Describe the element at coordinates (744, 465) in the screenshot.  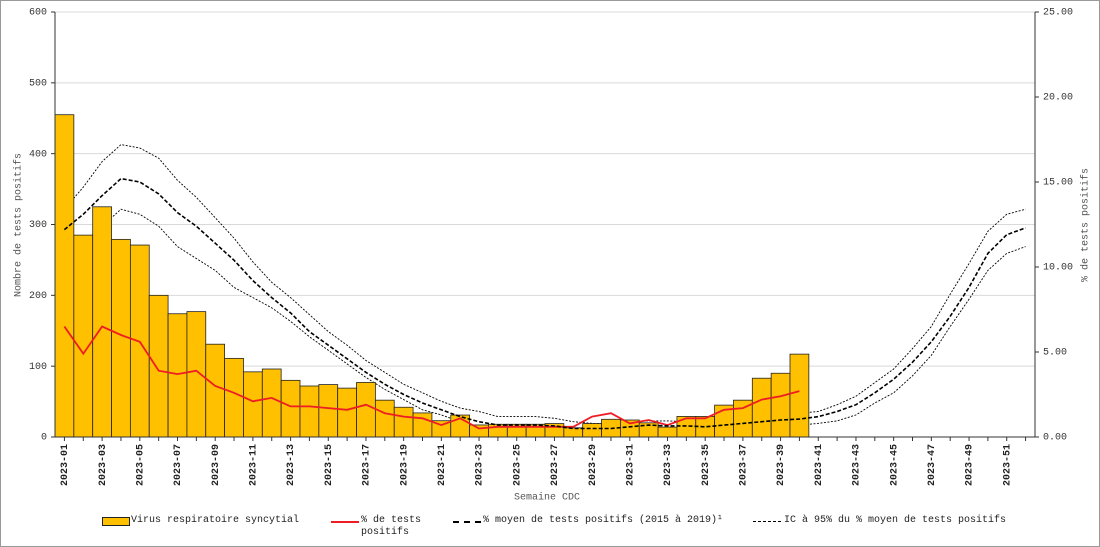
I see `x-tick-label: 2023-37` at that location.